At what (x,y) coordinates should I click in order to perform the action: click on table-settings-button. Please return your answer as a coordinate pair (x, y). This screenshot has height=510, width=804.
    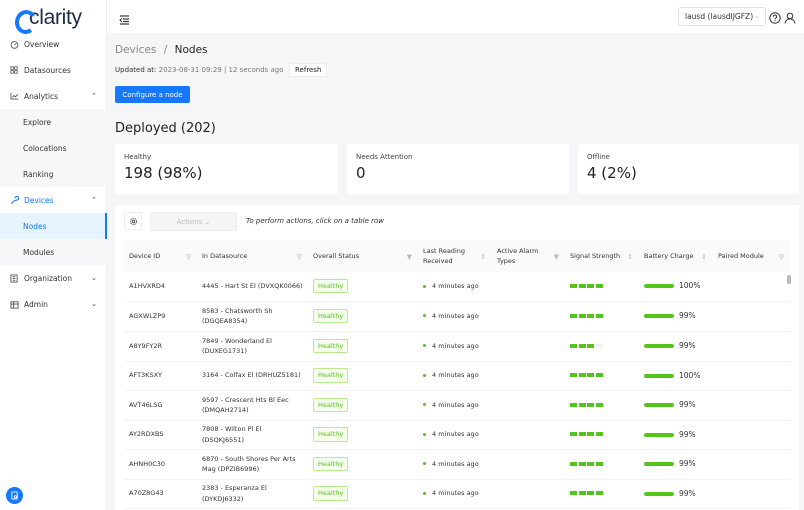
    Looking at the image, I should click on (133, 221).